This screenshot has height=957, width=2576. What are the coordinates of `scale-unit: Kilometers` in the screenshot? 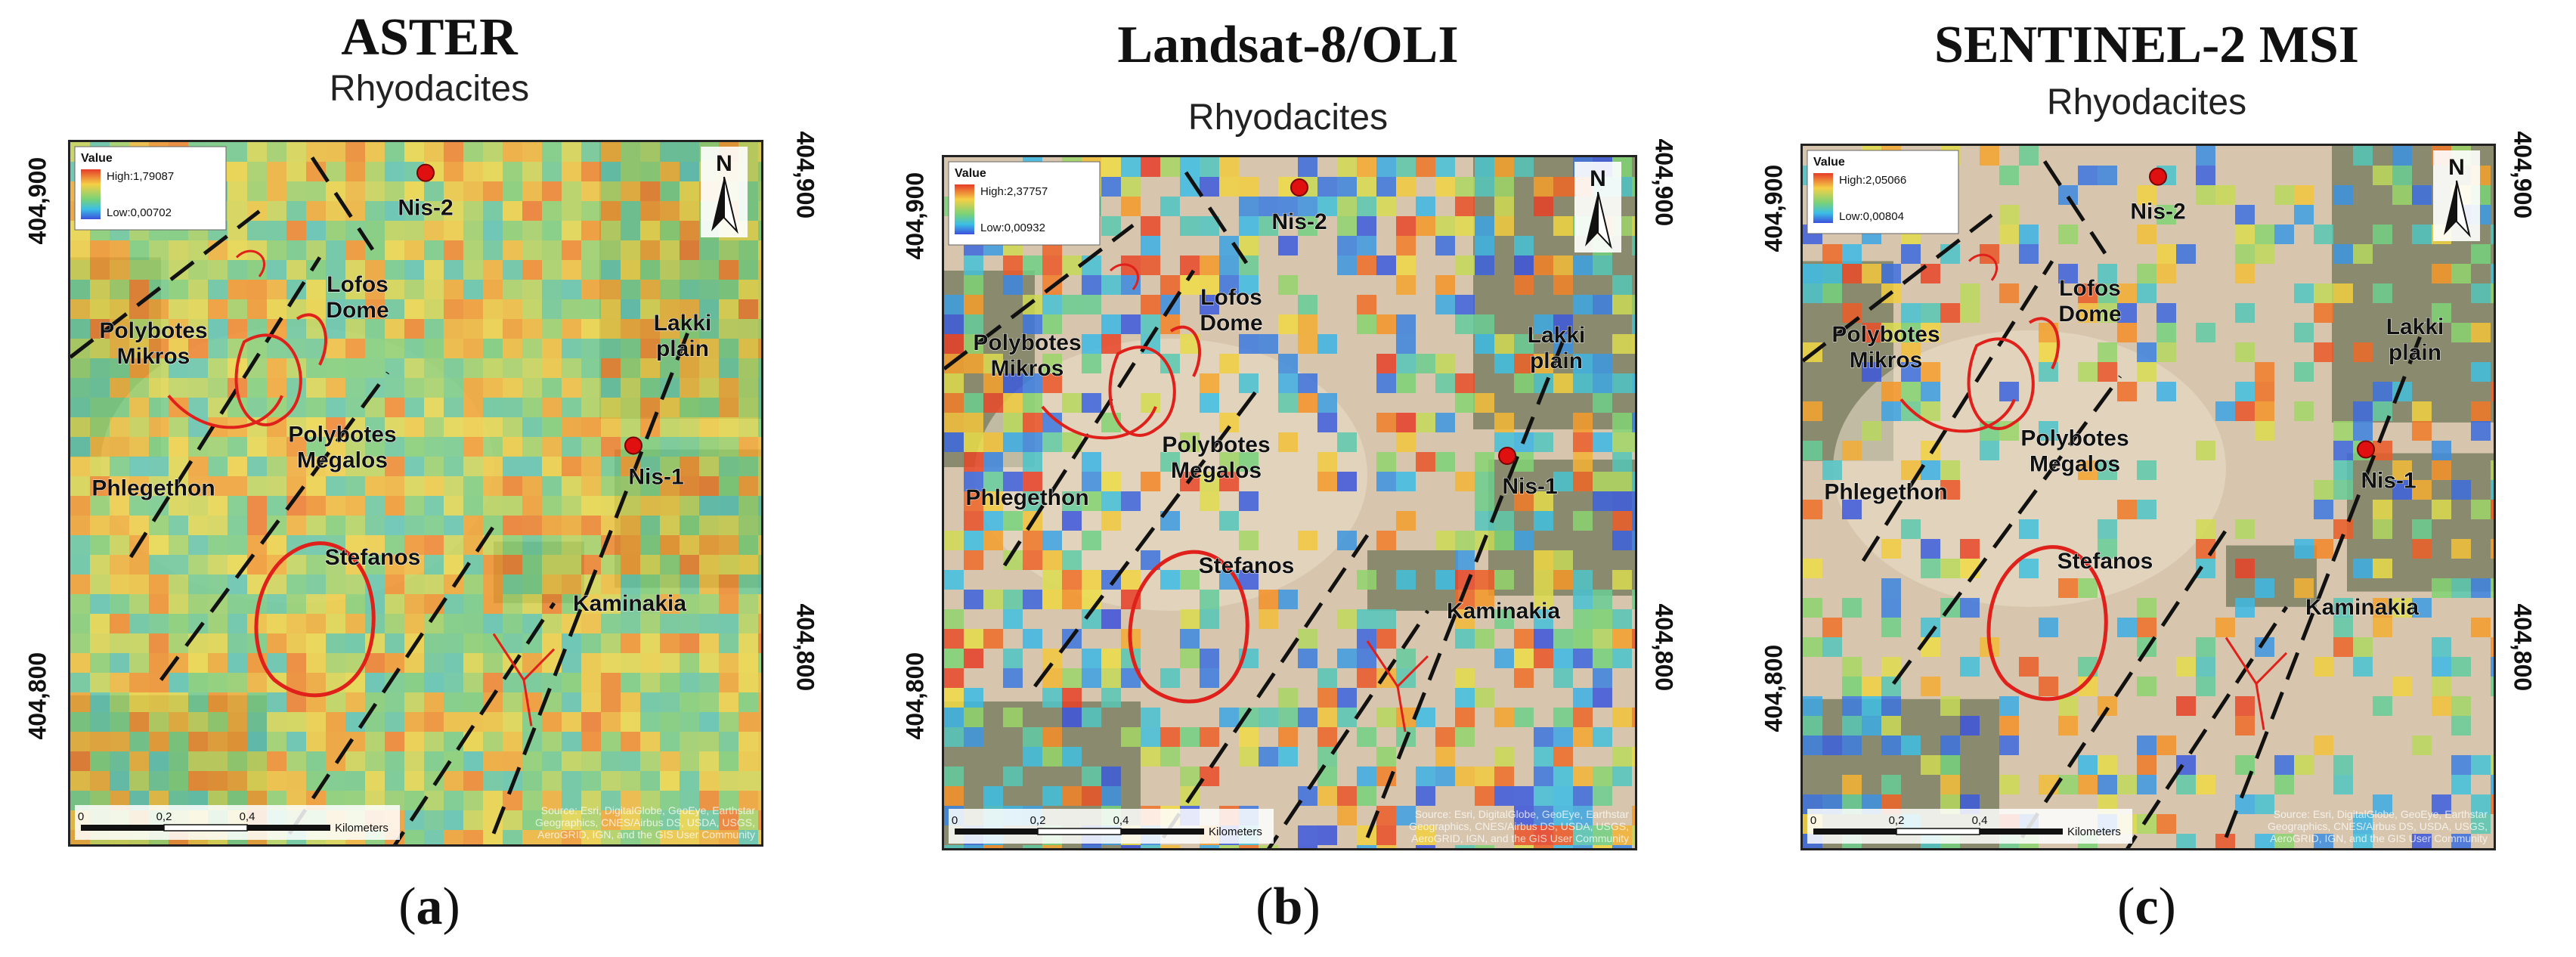 It's located at (2094, 831).